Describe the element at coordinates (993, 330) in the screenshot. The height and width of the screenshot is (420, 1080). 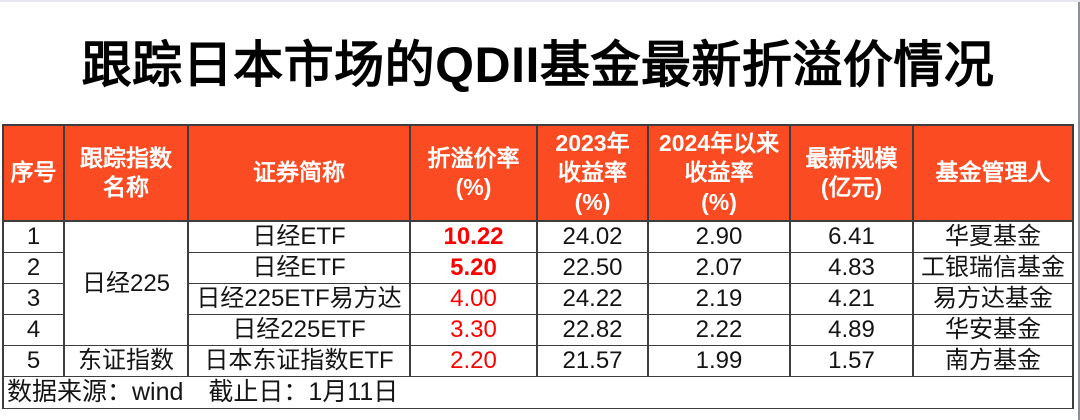
I see `manager-cell: 华安基金` at that location.